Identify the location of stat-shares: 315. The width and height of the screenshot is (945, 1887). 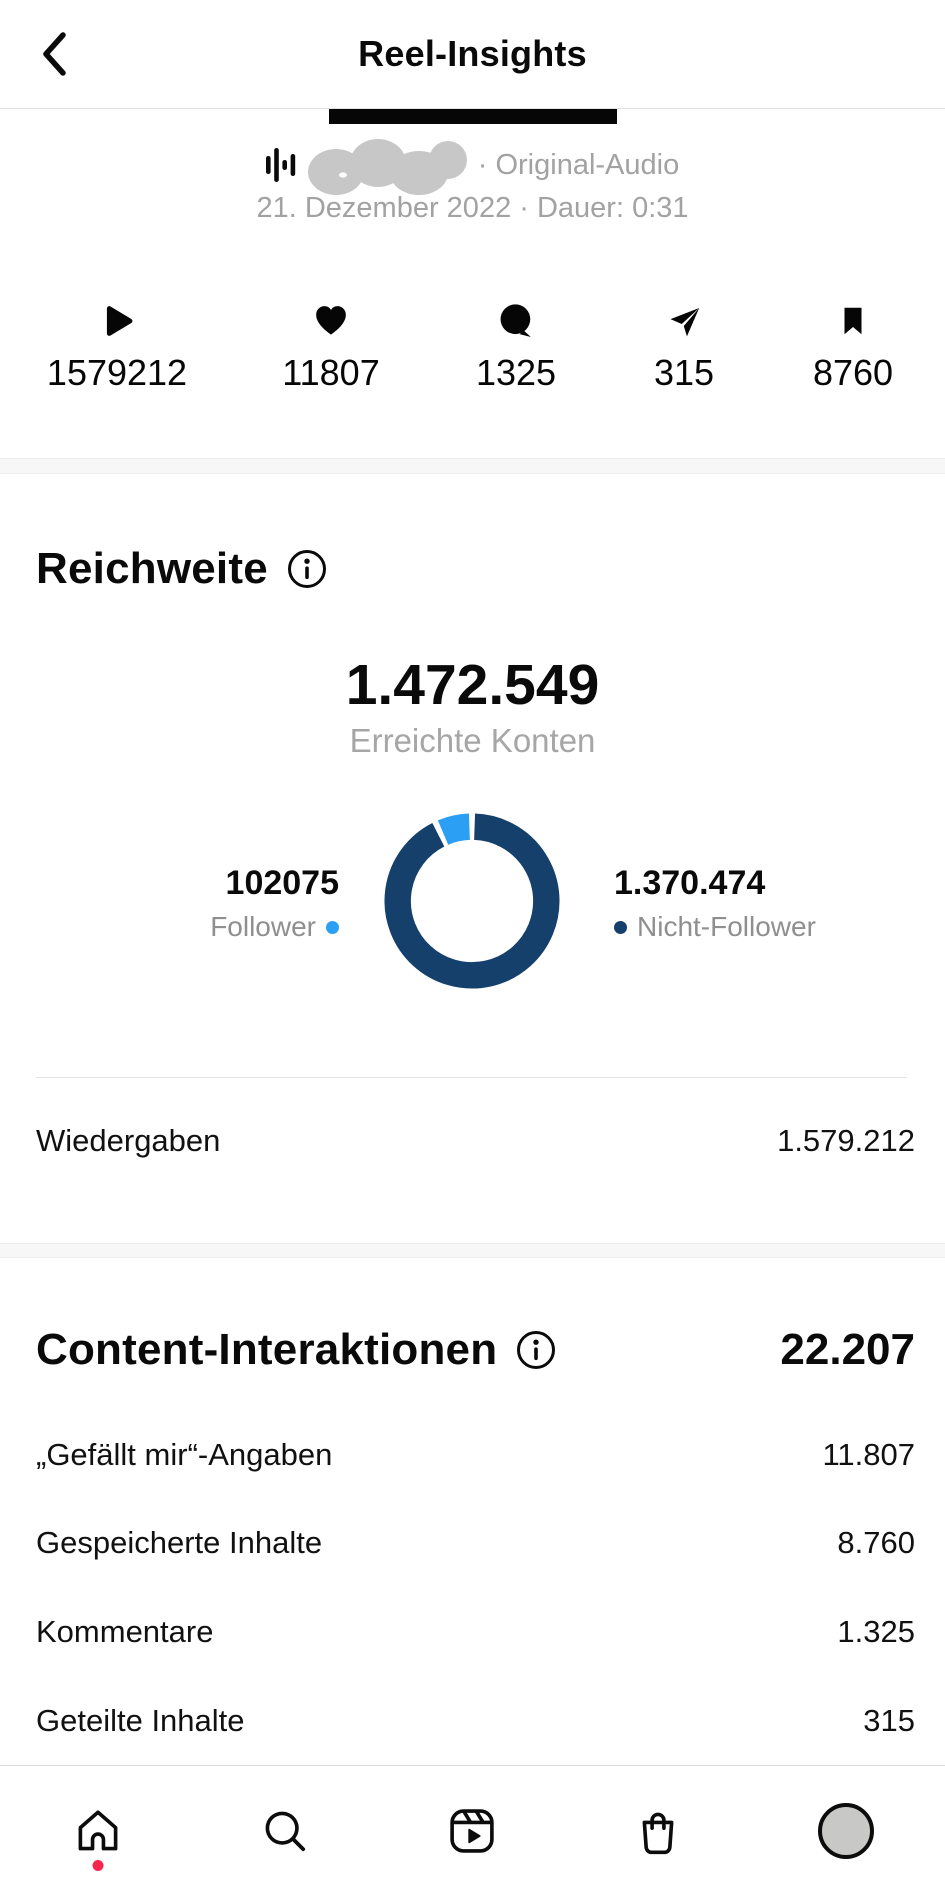
(684, 347).